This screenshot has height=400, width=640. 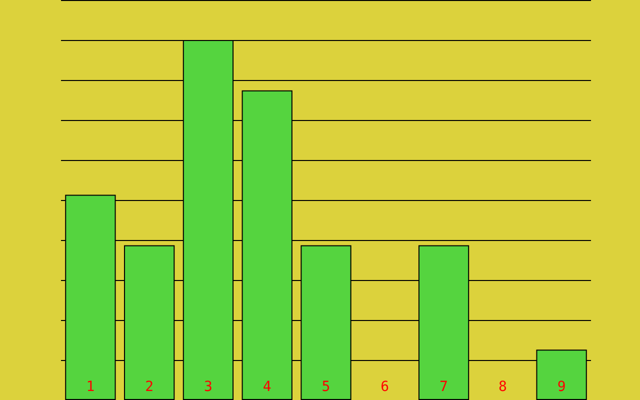 I want to click on x-tick-label: 6, so click(x=385, y=387).